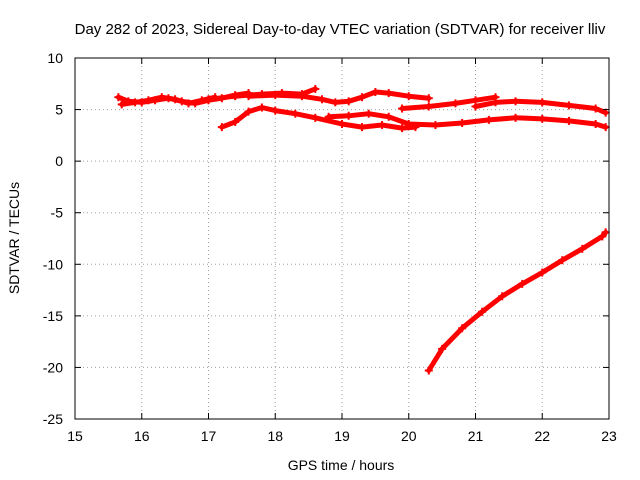 The width and height of the screenshot is (640, 480). What do you see at coordinates (142, 436) in the screenshot?
I see `x-tick-label: 16` at bounding box center [142, 436].